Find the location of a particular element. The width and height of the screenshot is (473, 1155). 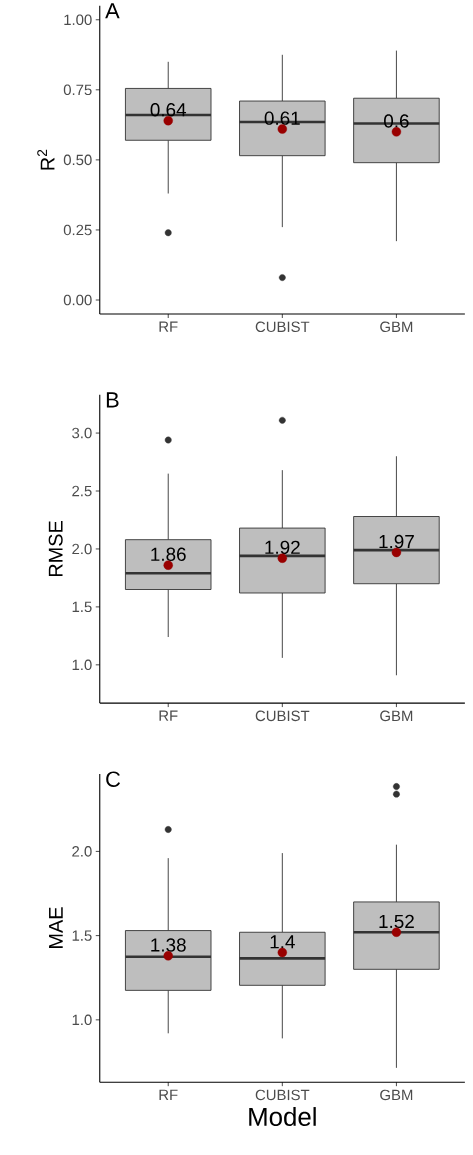

data-label: 1.52 is located at coordinates (396, 921).